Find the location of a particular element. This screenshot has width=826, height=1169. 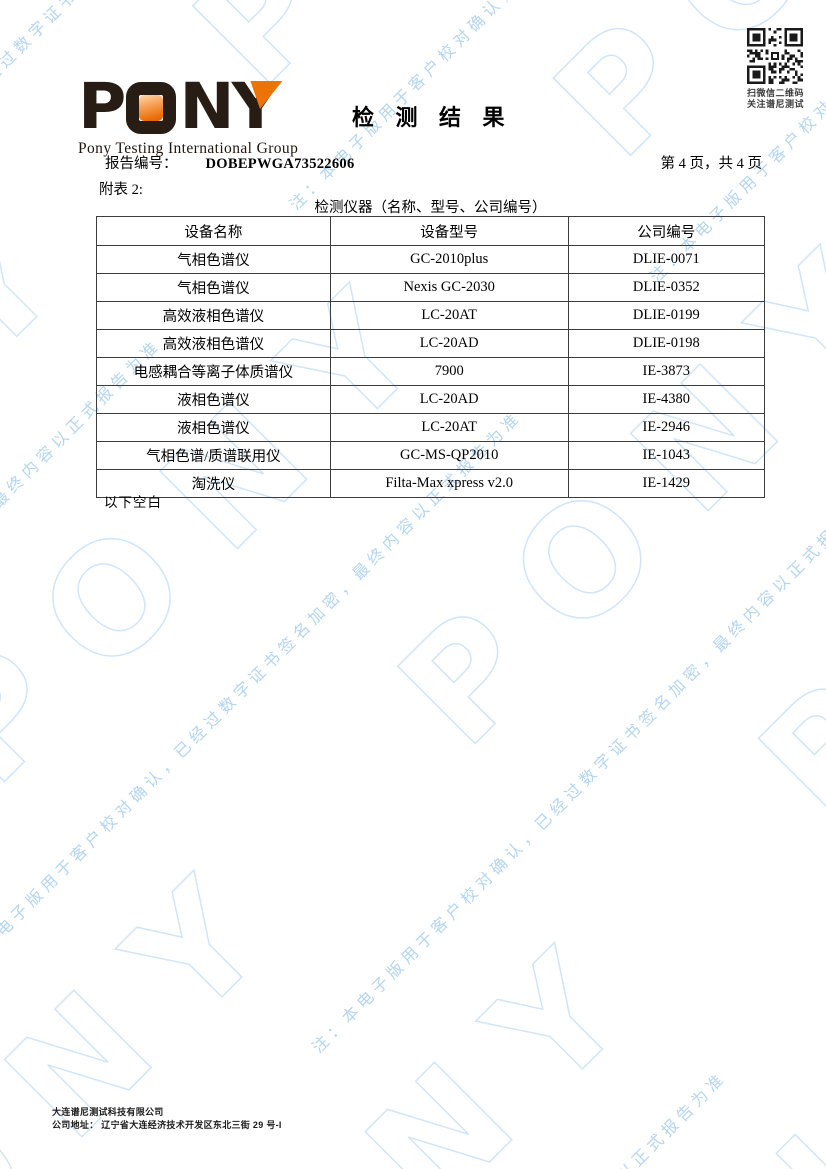

qr-caption-line1: 扫微信二维码 is located at coordinates (776, 93).